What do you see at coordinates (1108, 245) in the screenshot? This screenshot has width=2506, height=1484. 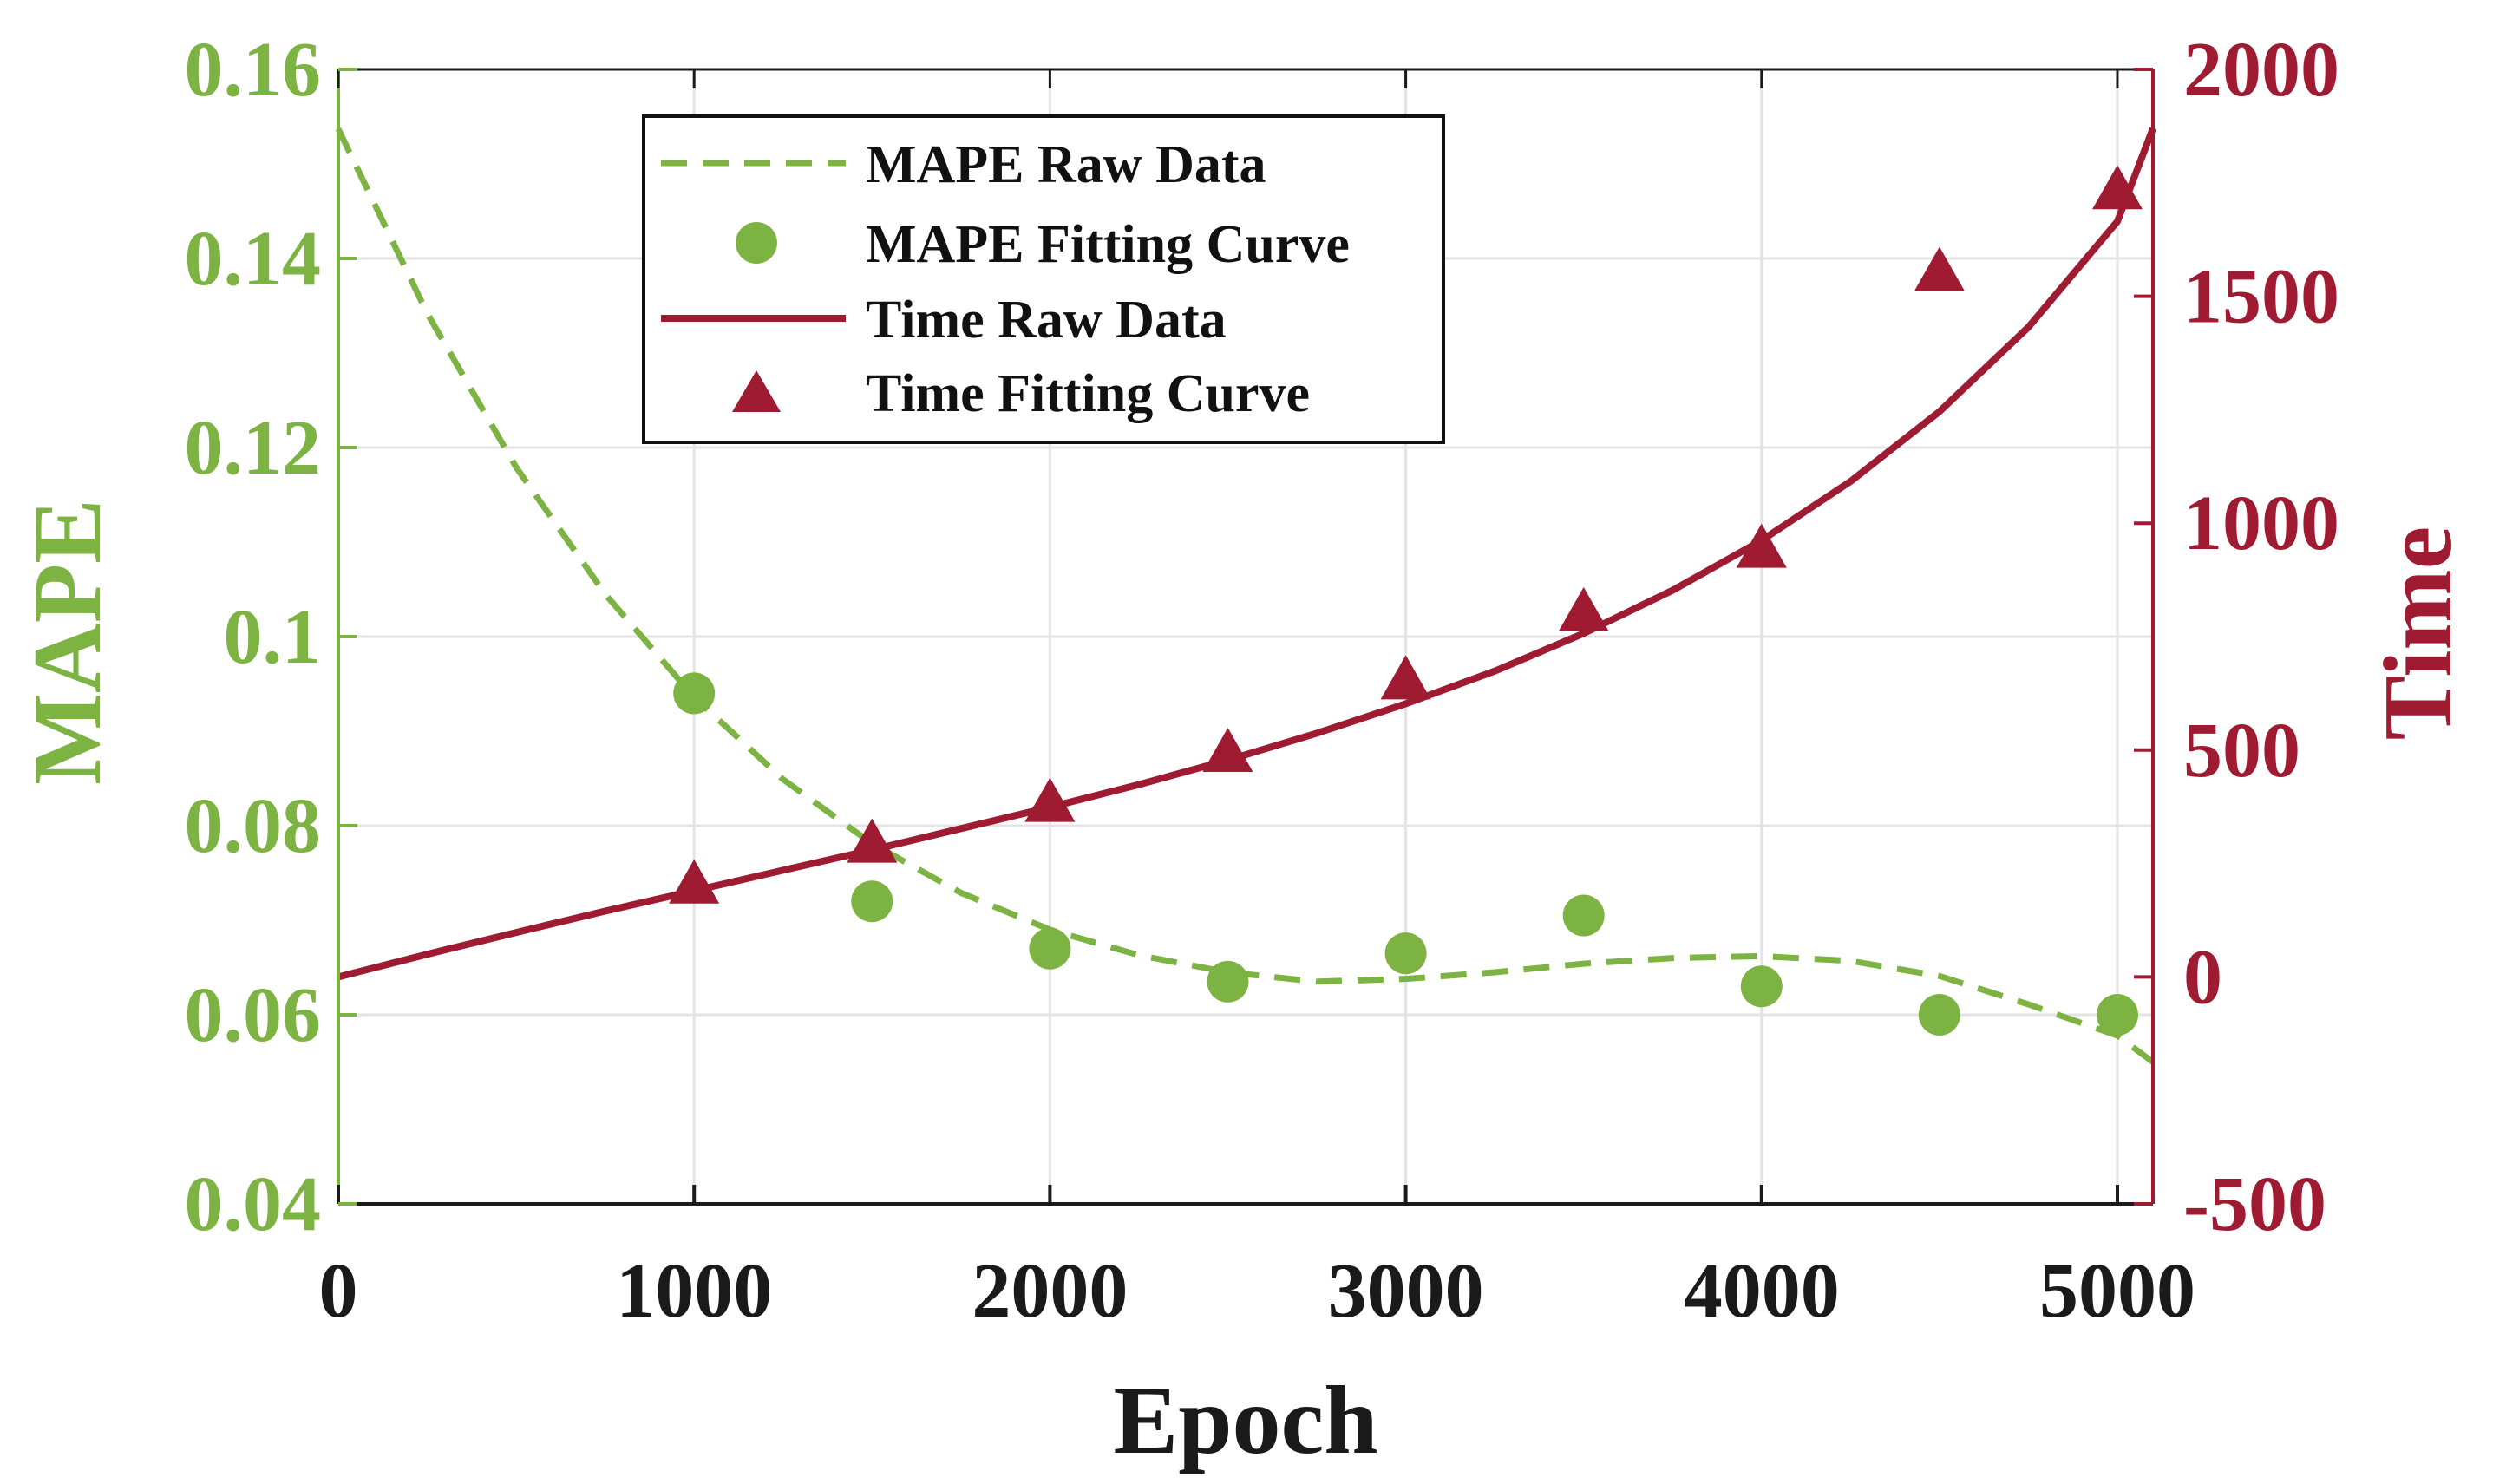 I see `legend-label-mape-fitting: MAPE Fitting Curve` at bounding box center [1108, 245].